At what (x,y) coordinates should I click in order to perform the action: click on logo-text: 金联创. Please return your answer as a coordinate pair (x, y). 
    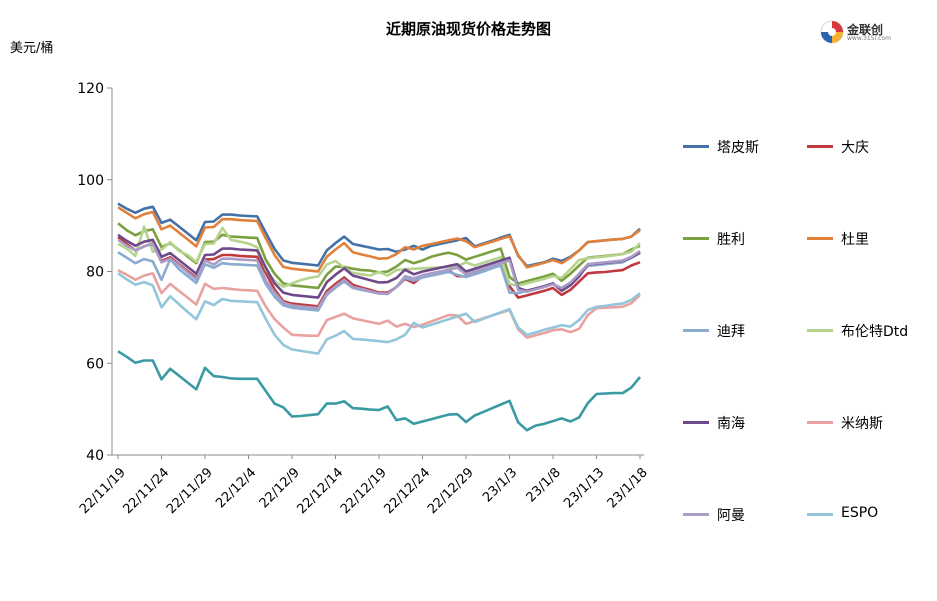
    Looking at the image, I should click on (865, 30).